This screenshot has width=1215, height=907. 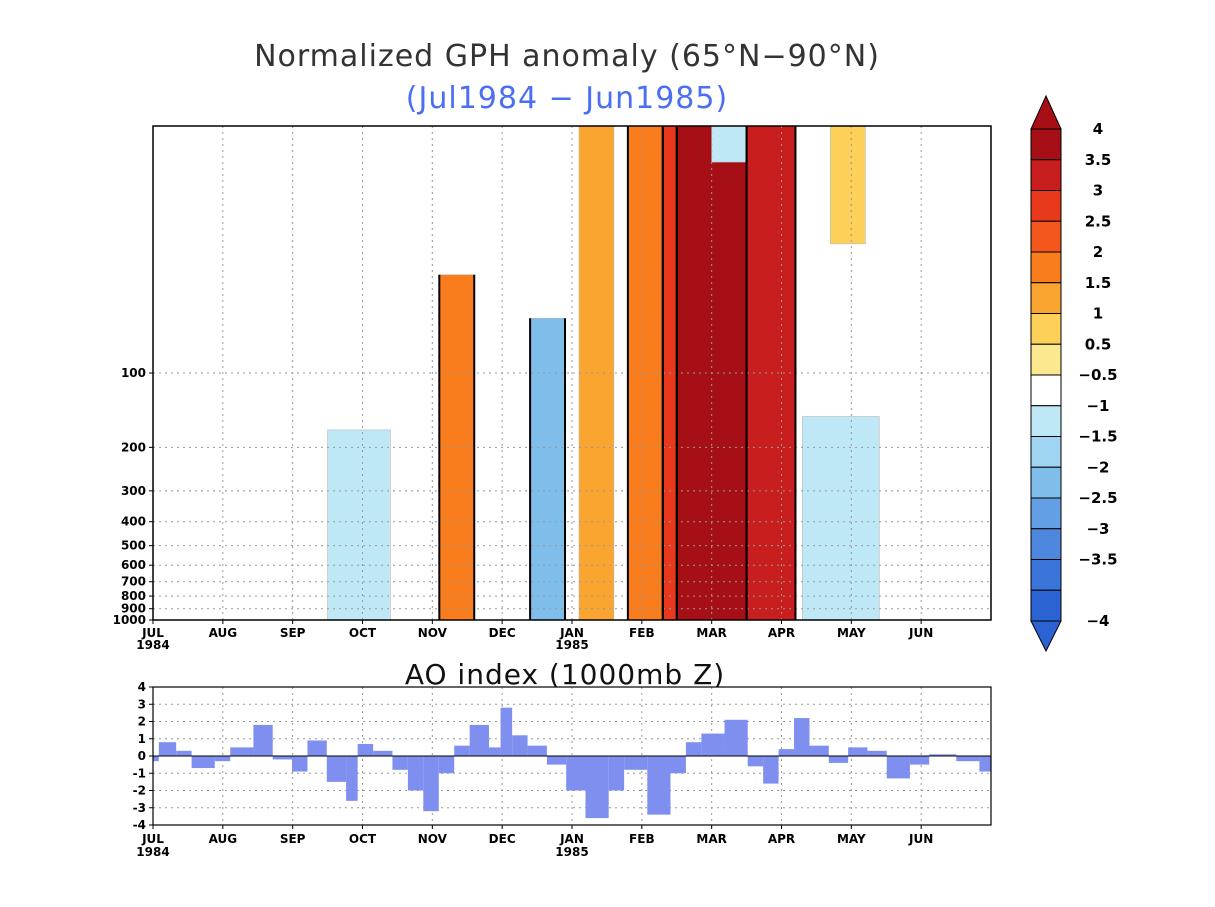 I want to click on heatmap-ytick-label-6: 700, so click(x=133, y=582).